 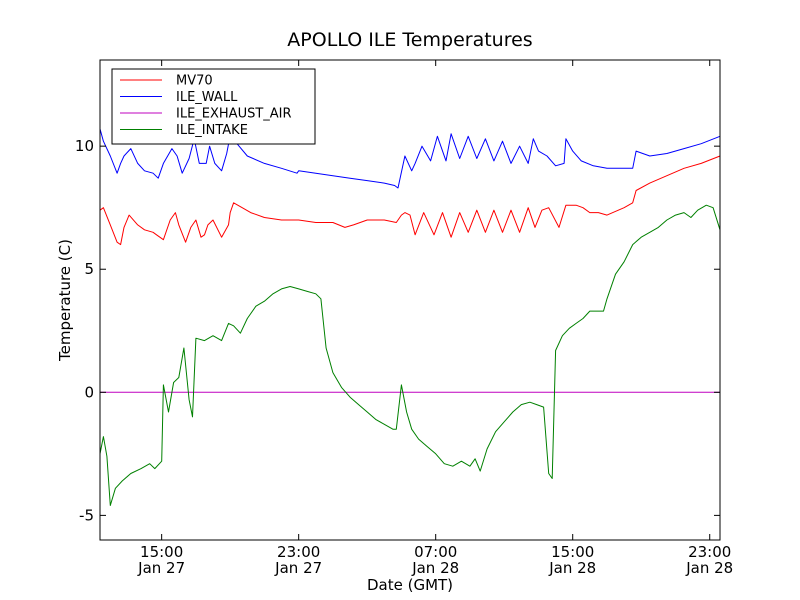 I want to click on y-tick-label: 5, so click(x=89, y=269).